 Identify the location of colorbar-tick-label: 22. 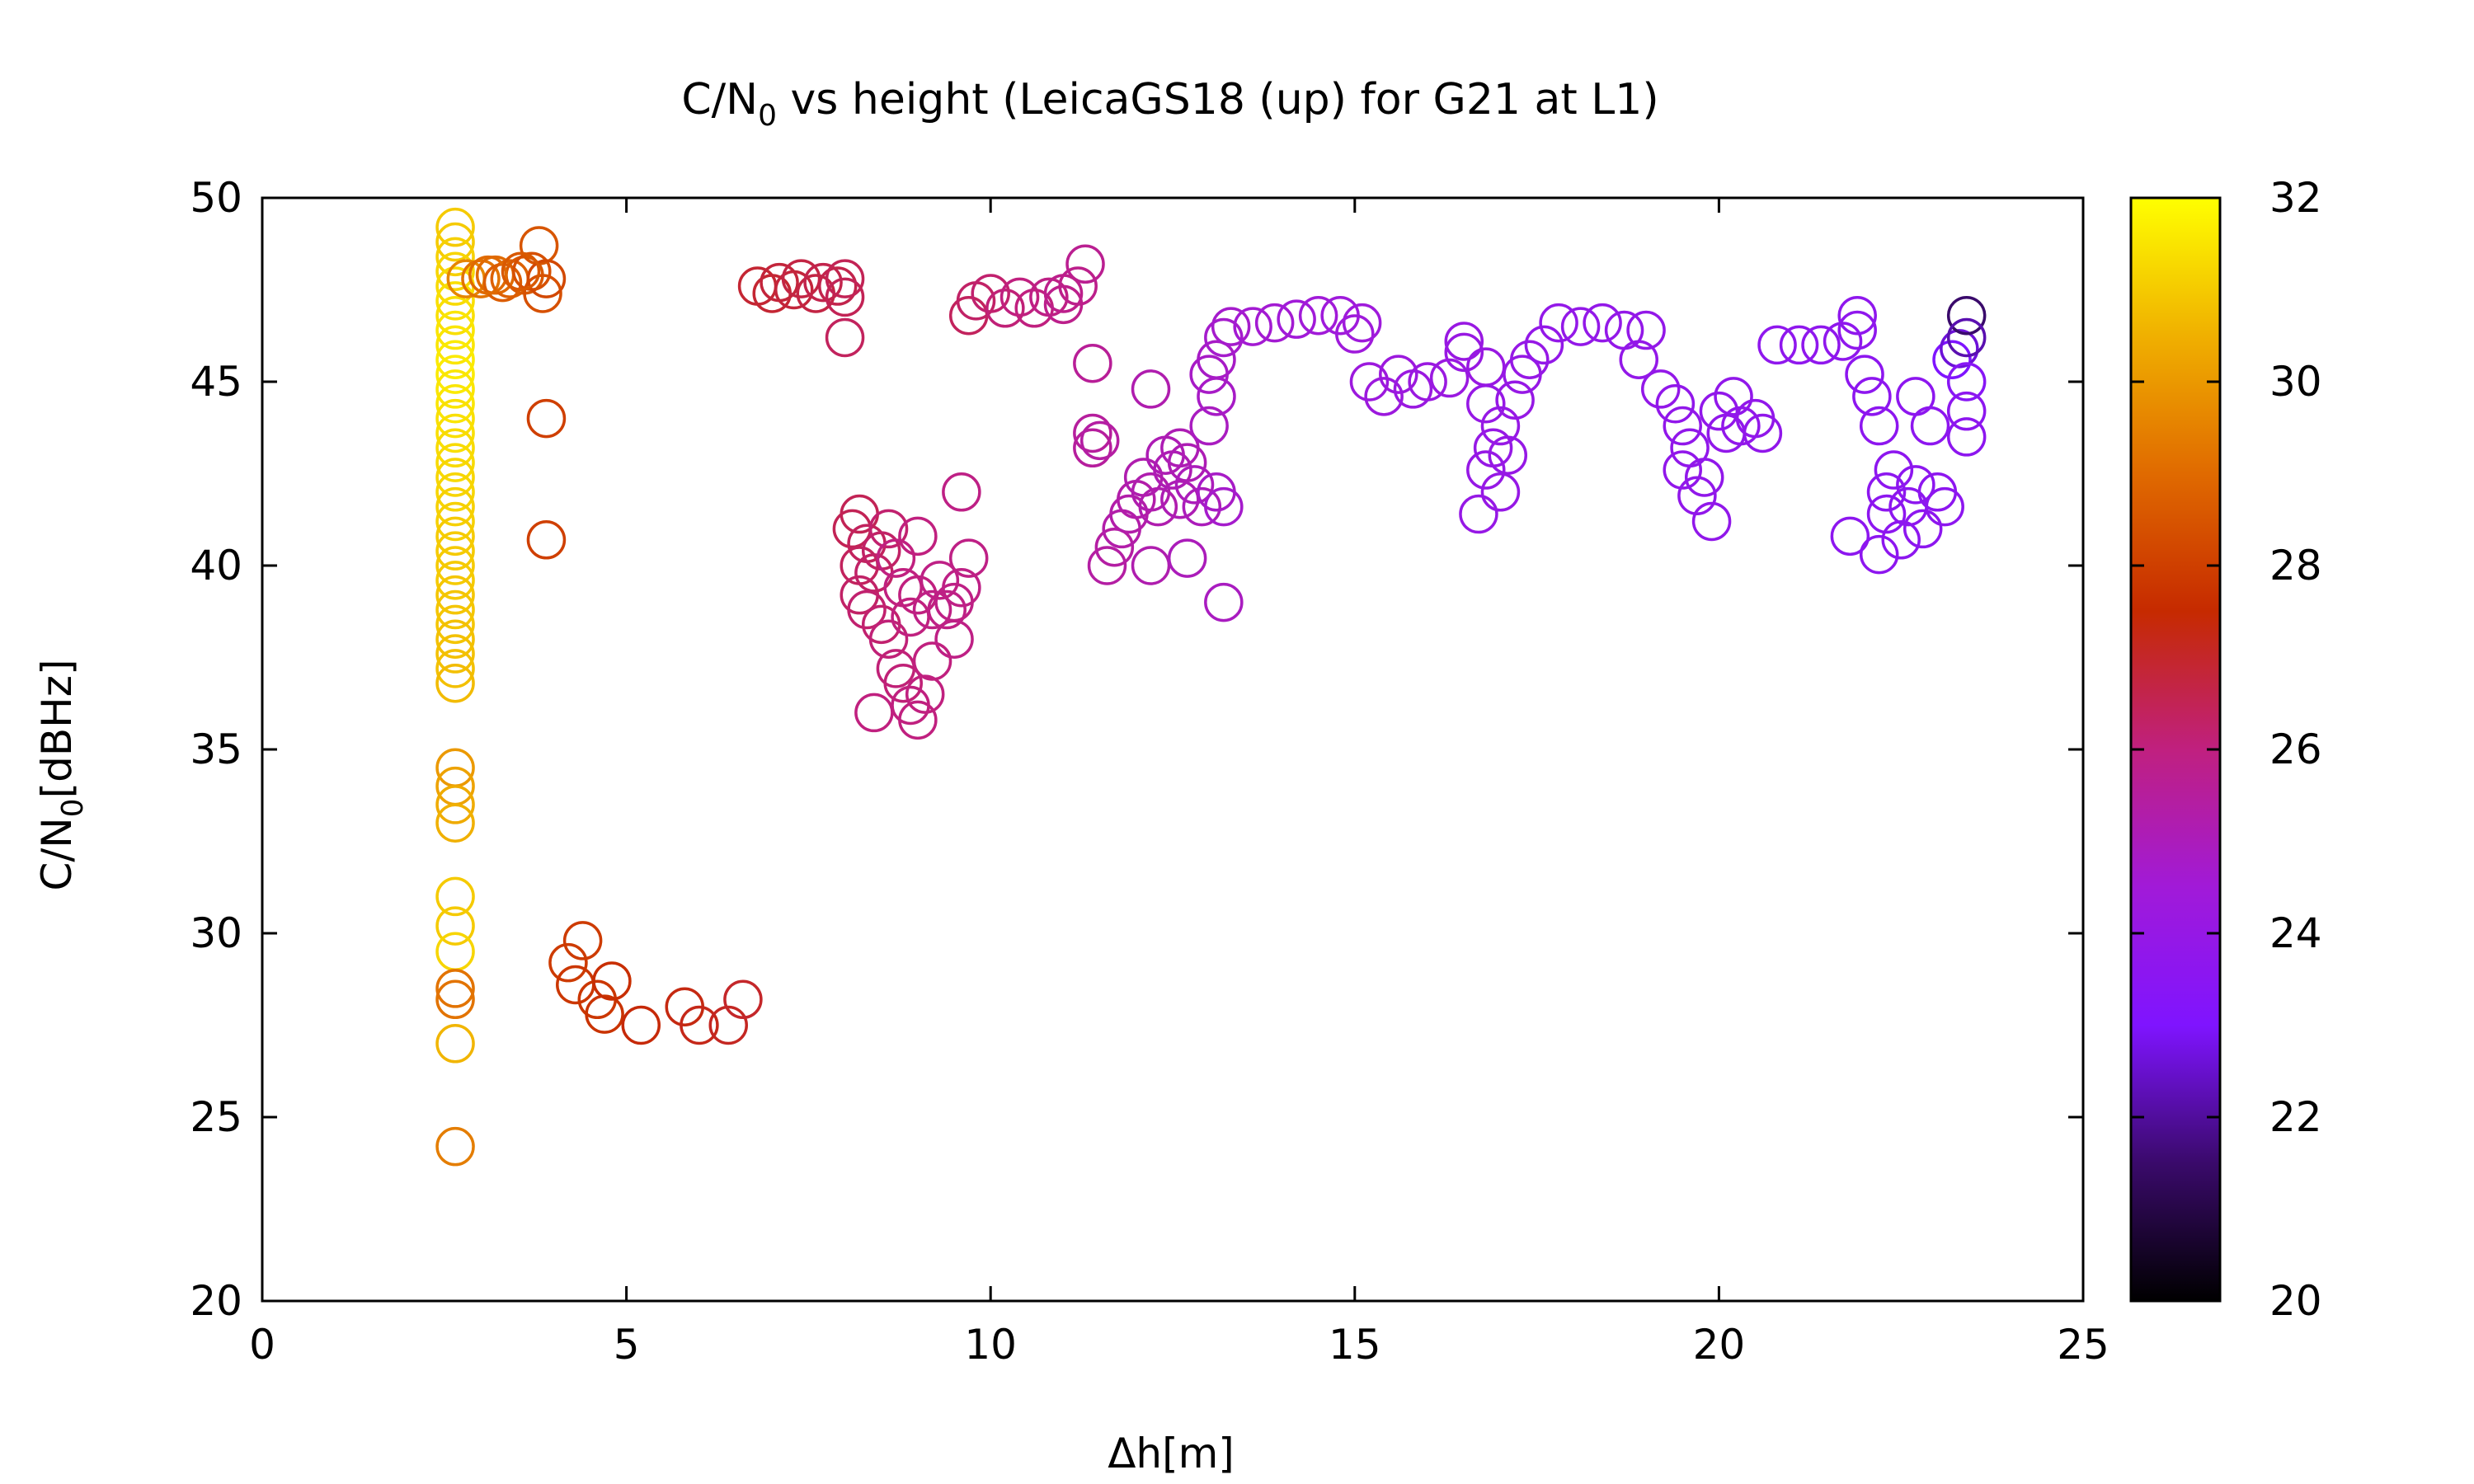
(2295, 1117).